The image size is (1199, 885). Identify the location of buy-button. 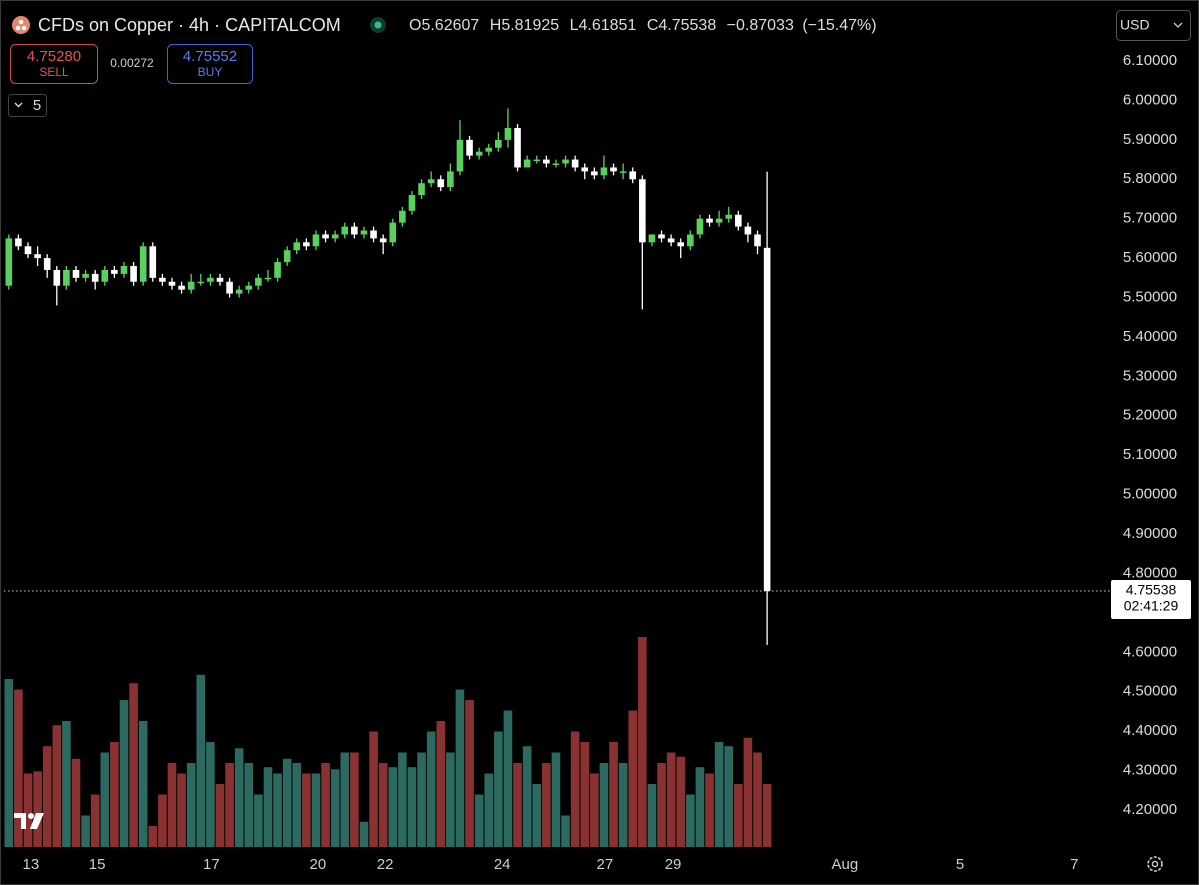
(210, 64).